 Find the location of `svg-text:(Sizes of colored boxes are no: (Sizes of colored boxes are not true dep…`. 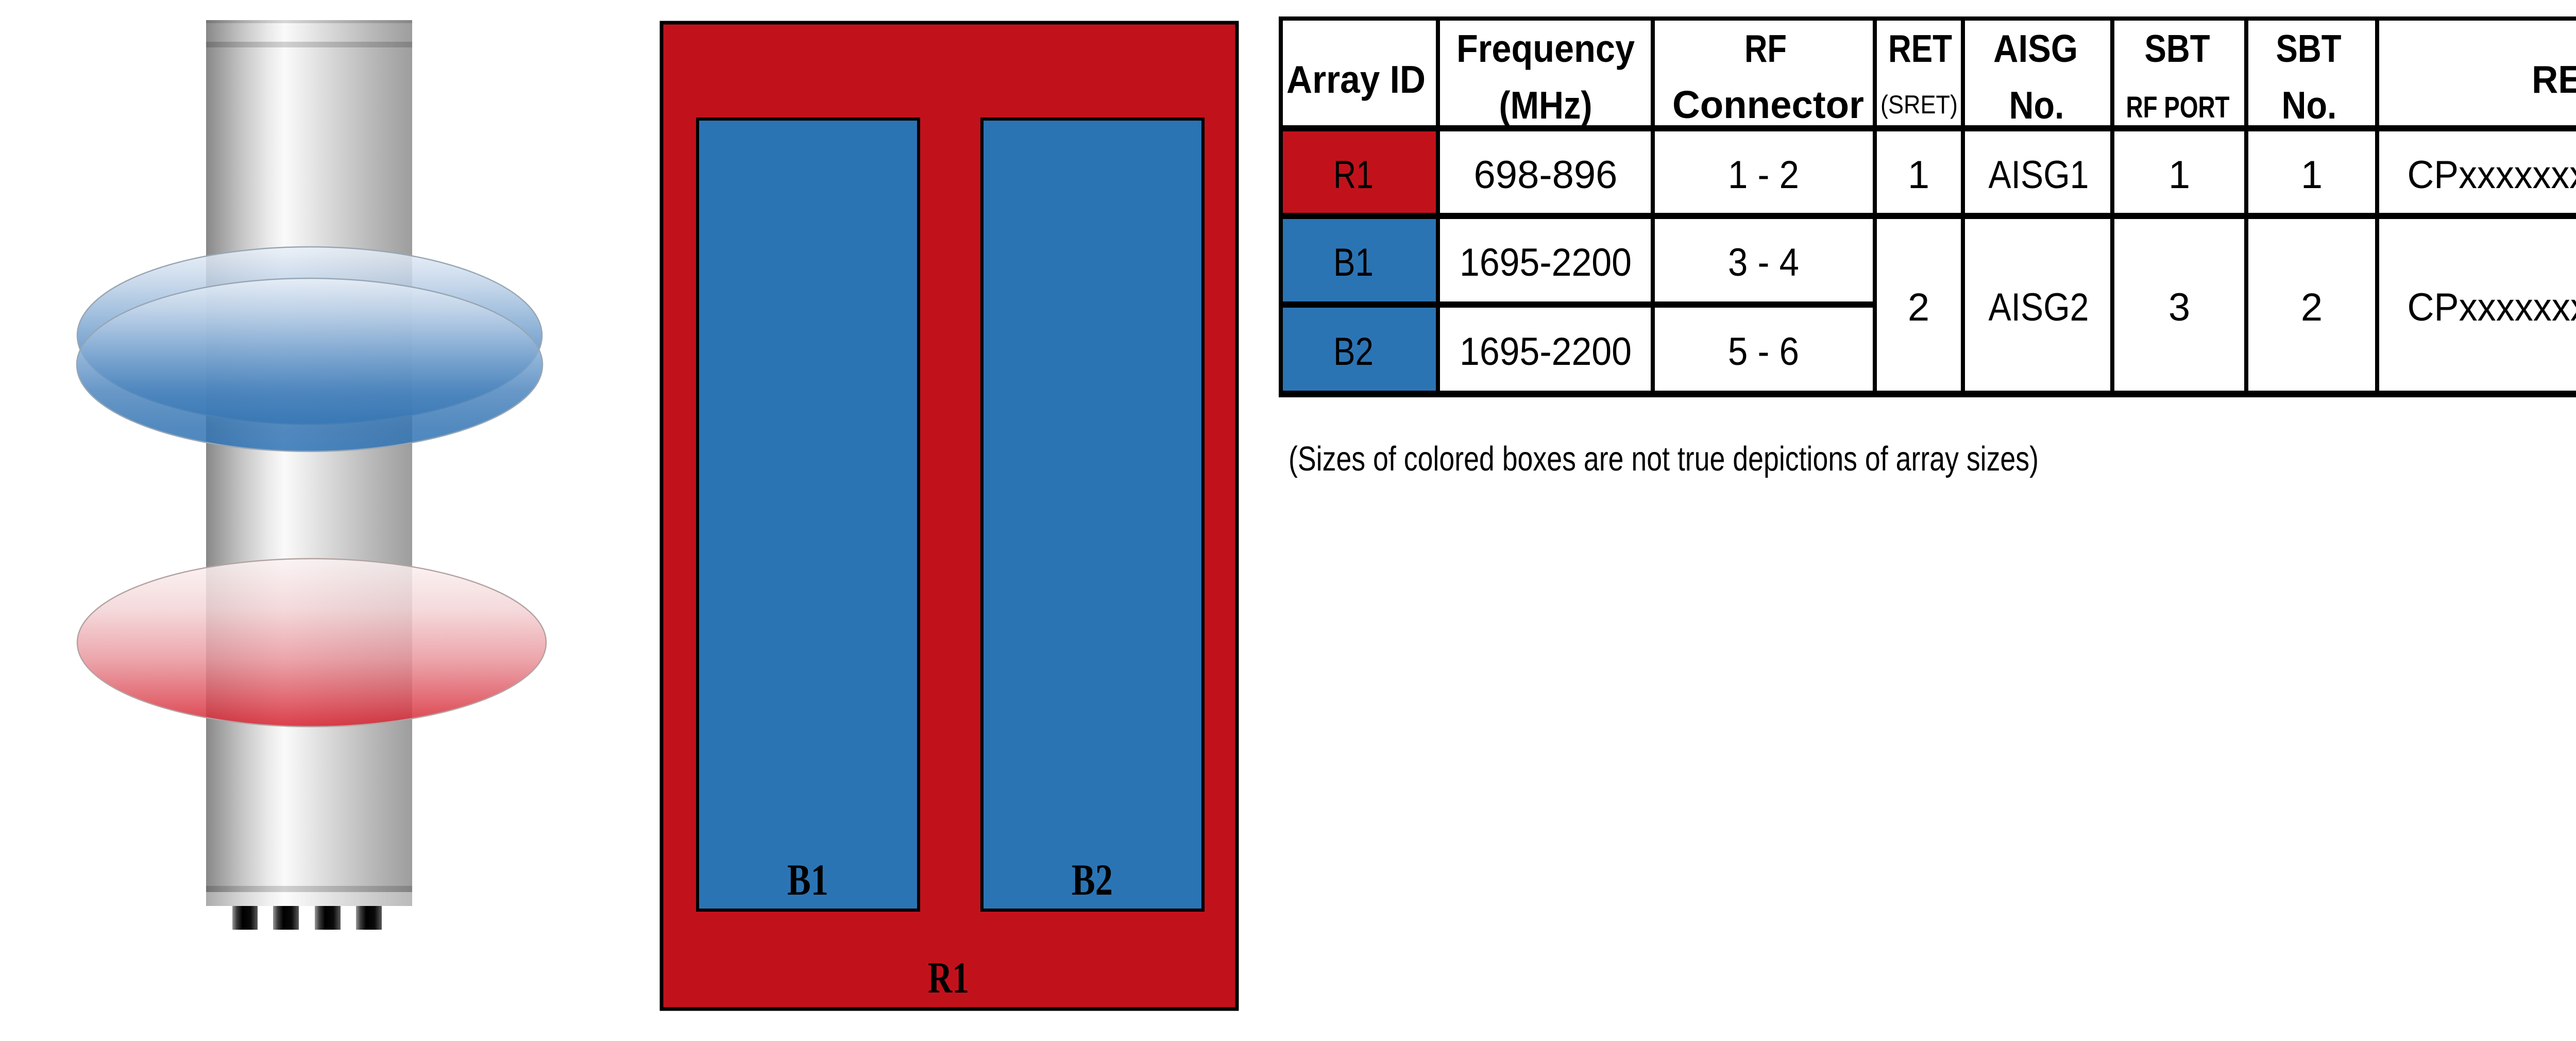

svg-text:(Sizes of colored boxes are no: (Sizes of colored boxes are not true dep… is located at coordinates (1664, 459).